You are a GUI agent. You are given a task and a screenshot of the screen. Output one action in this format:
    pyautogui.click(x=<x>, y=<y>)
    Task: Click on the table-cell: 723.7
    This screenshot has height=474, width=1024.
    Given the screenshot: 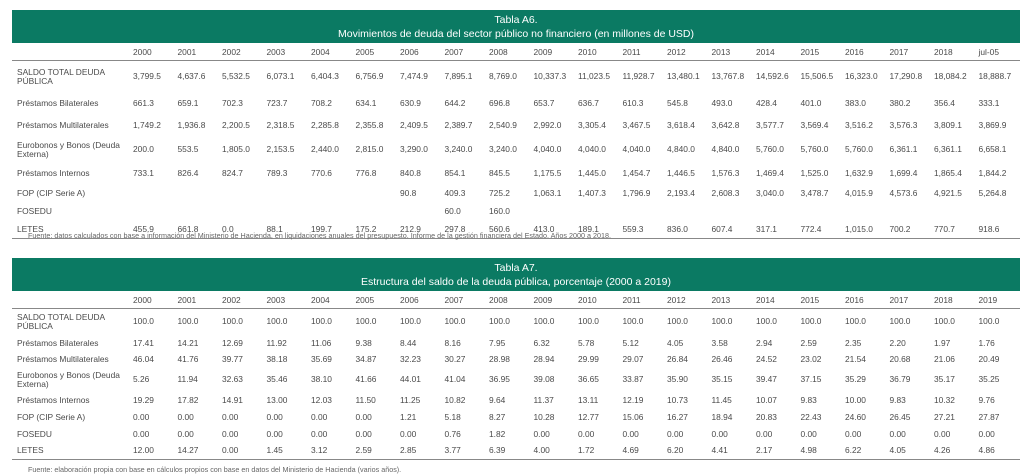 What is the action you would take?
    pyautogui.click(x=277, y=103)
    